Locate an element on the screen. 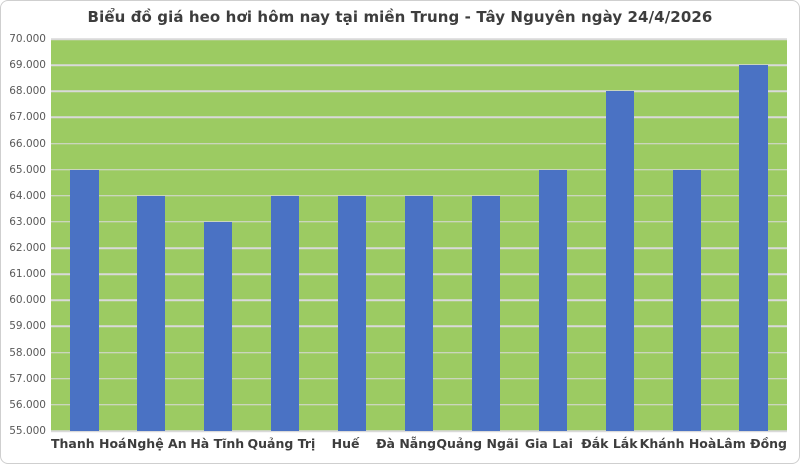  y-tick-label: 67.000 is located at coordinates (27, 117).